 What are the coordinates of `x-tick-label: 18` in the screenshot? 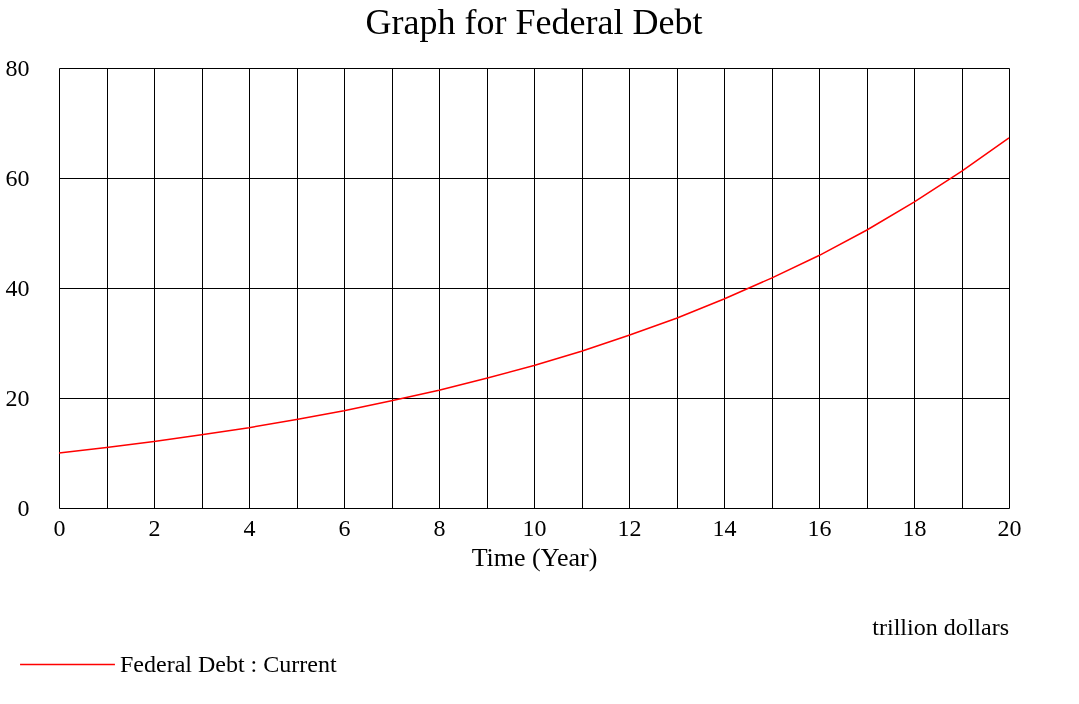 It's located at (914, 527).